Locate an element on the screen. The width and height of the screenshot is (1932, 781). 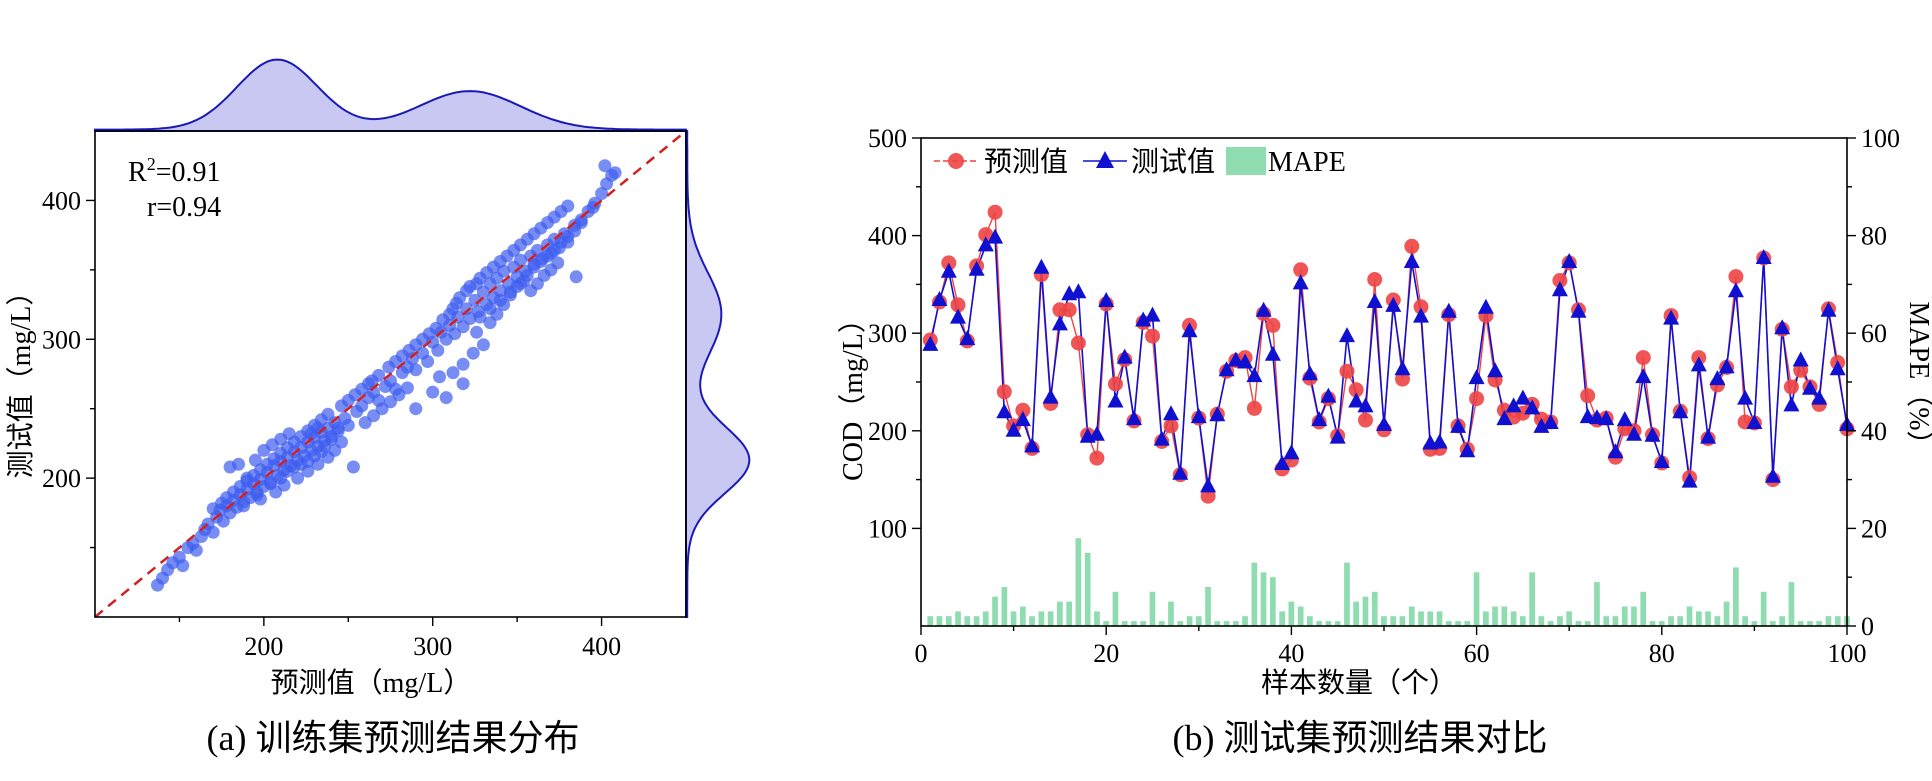
y-marginal-density is located at coordinates (718, 374).